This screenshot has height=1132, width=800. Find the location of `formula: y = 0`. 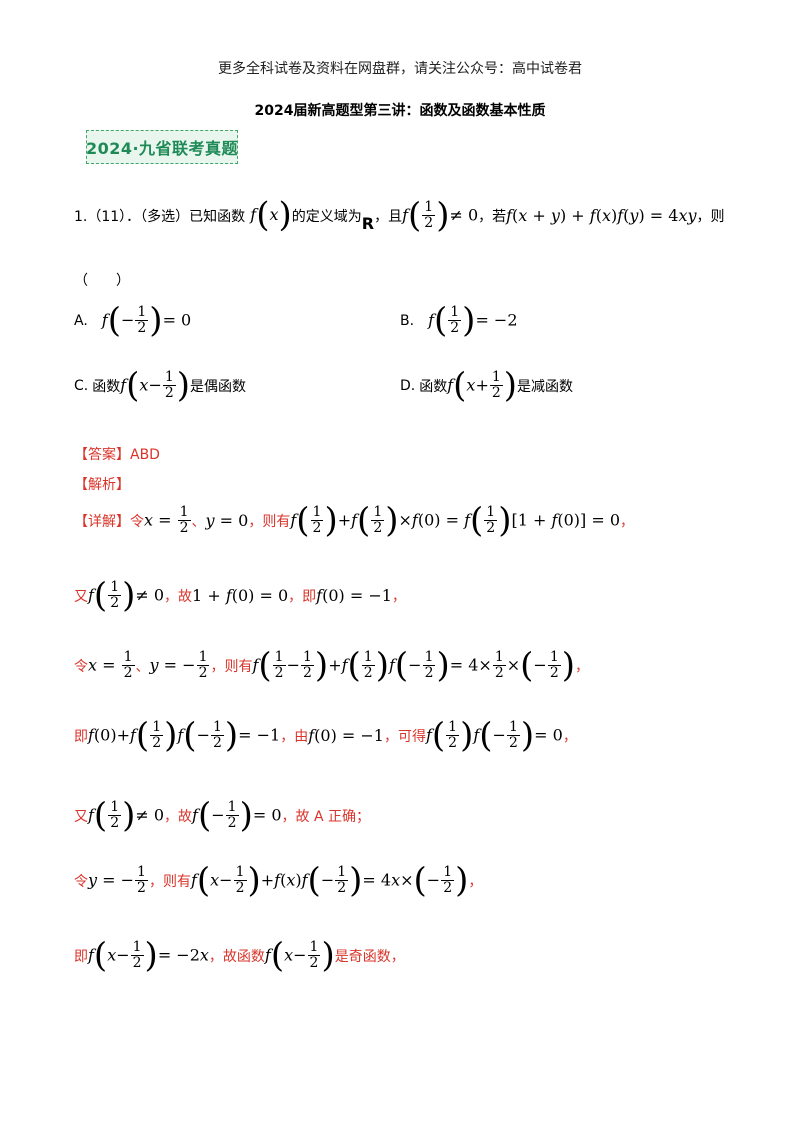

formula: y = 0 is located at coordinates (227, 521).